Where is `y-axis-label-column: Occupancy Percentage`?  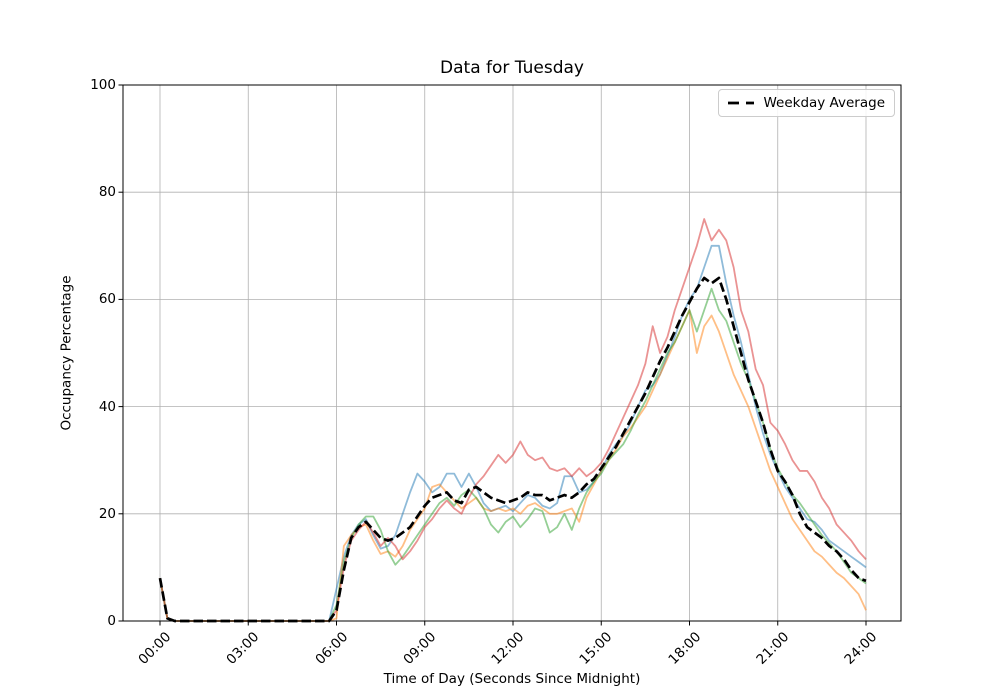 y-axis-label-column: Occupancy Percentage is located at coordinates (67, 353).